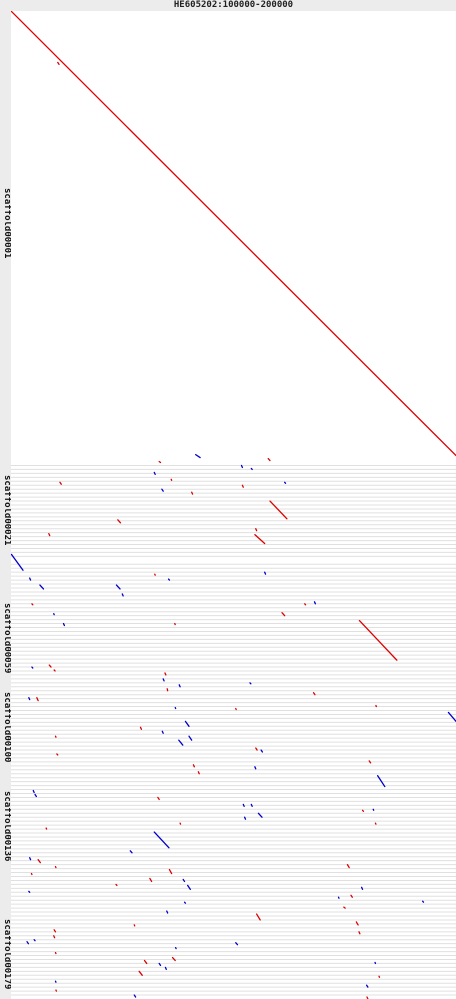  Describe the element at coordinates (7, 826) in the screenshot. I see `y-axis-label-scaffold00136: scaffold00136` at that location.